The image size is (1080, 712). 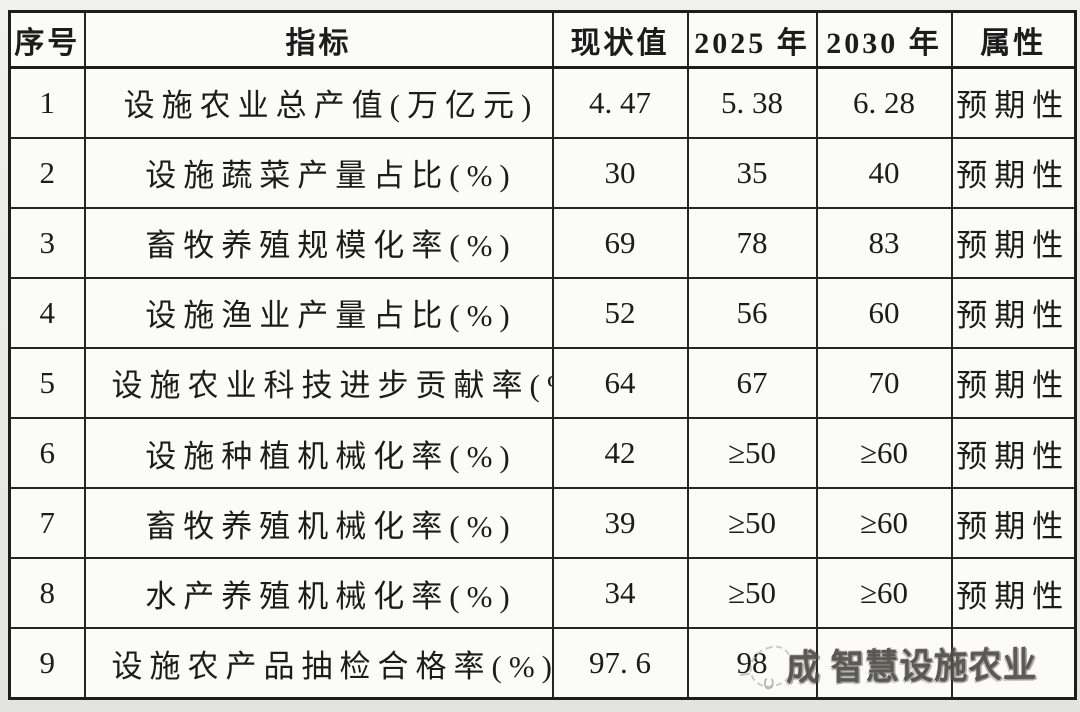 I want to click on cell-indicator: 设施渔业产量占比(%), so click(x=318, y=312).